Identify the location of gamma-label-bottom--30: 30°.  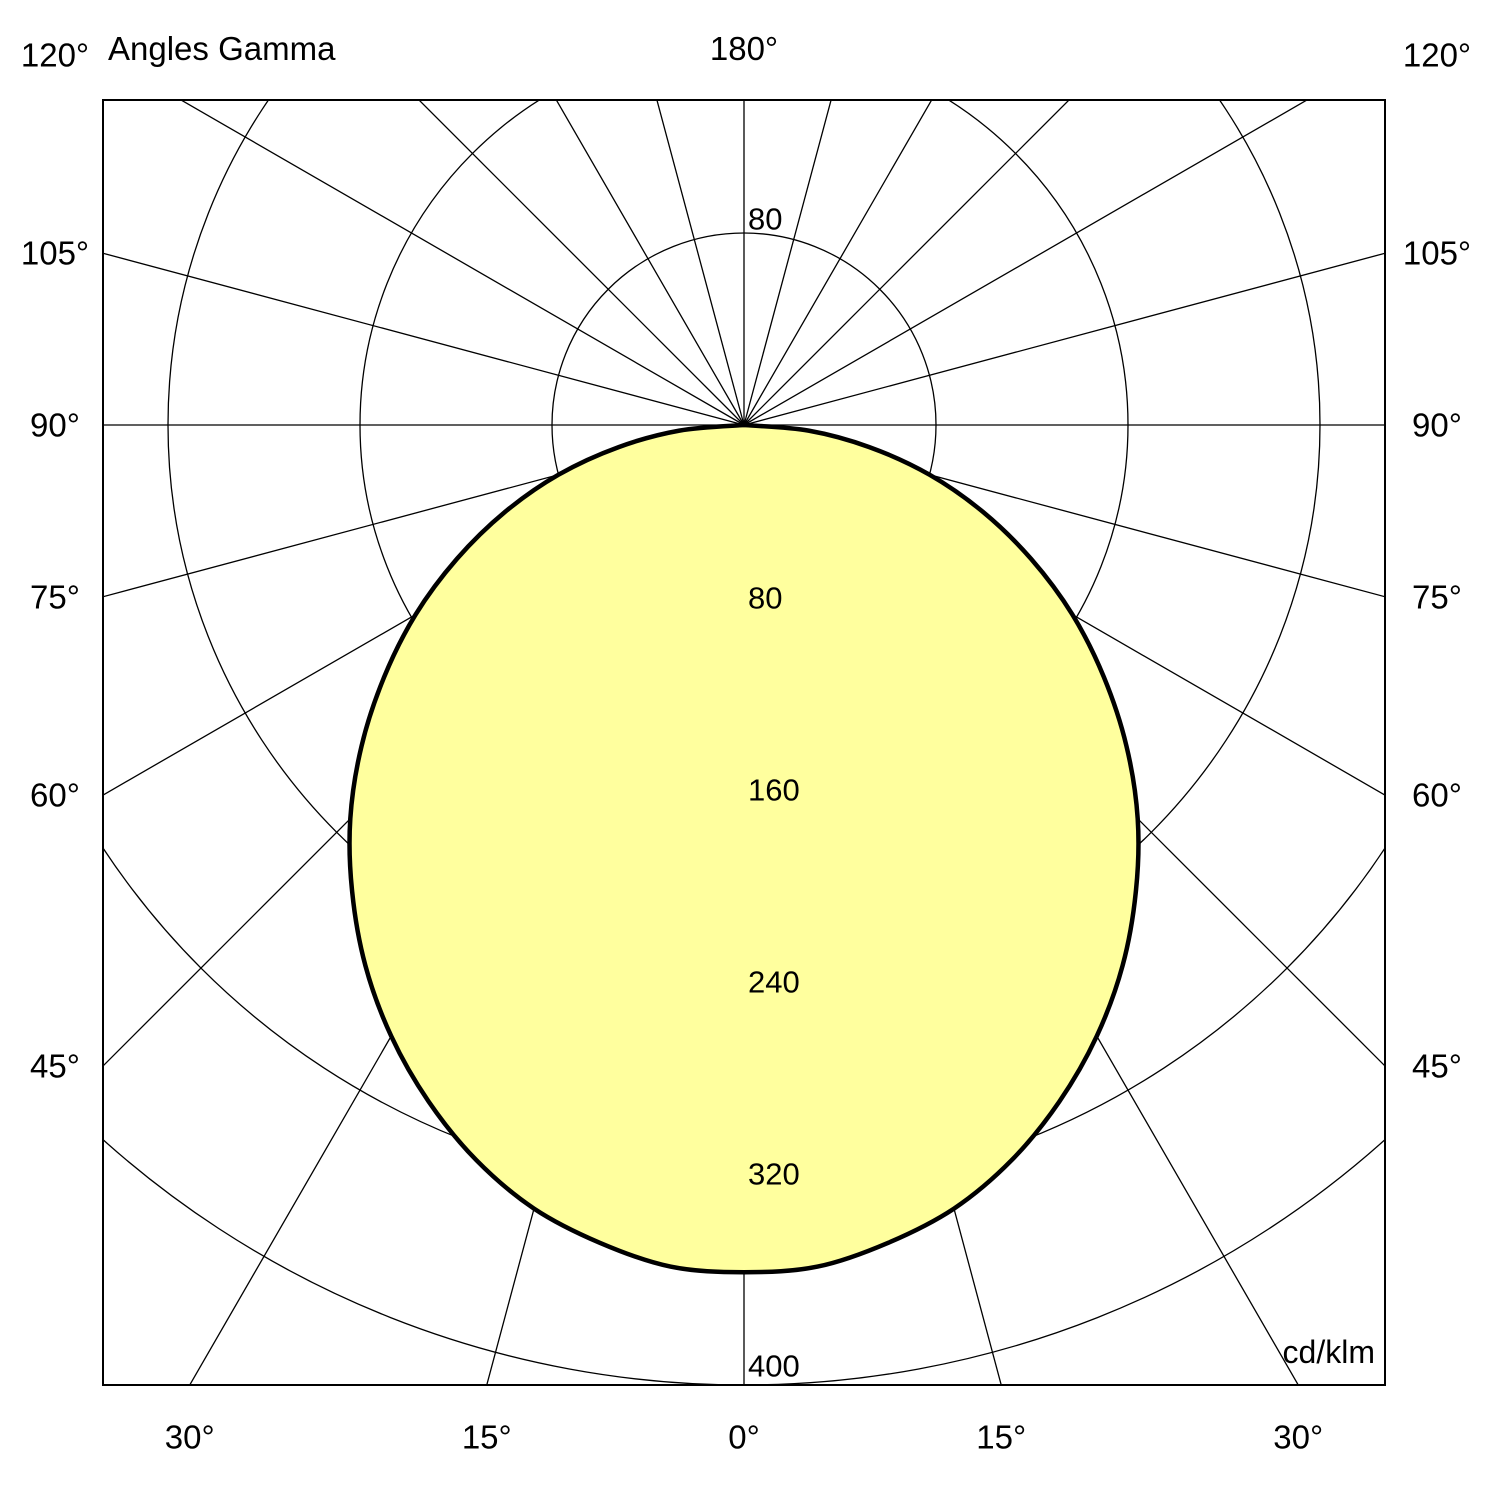
(189, 1437).